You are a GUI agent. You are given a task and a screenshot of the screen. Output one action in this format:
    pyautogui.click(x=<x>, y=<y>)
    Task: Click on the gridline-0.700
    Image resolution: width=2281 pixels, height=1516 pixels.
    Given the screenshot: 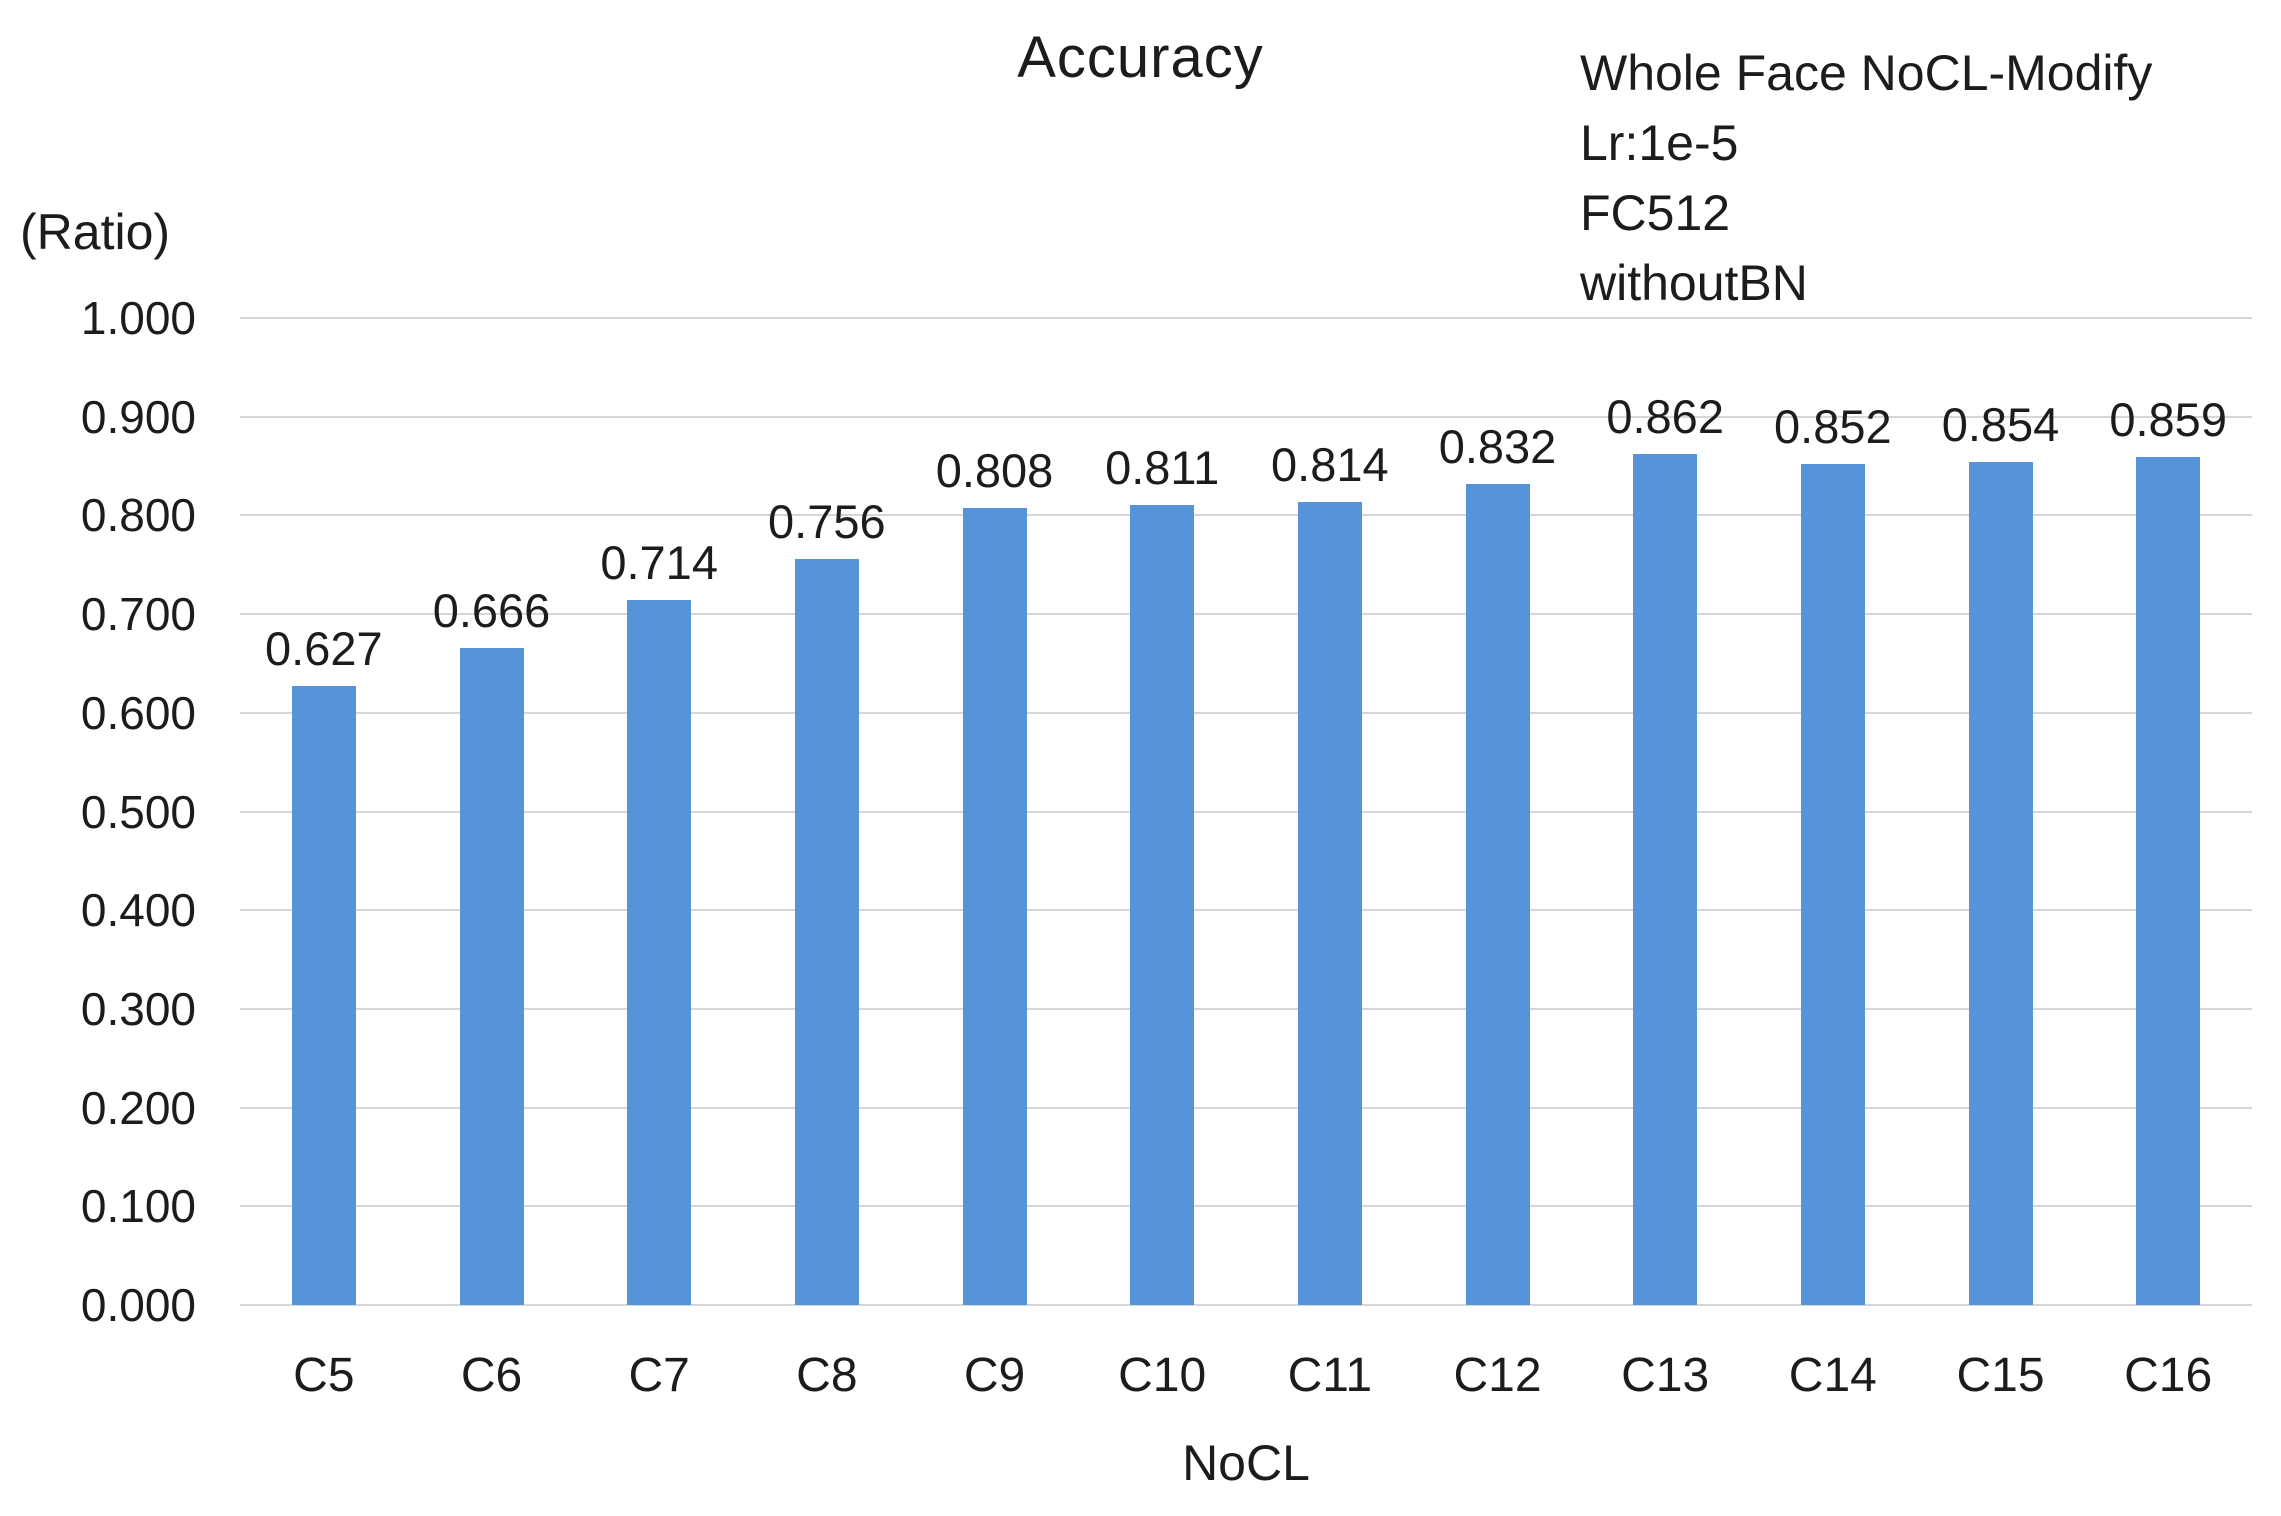 What is the action you would take?
    pyautogui.click(x=1246, y=614)
    